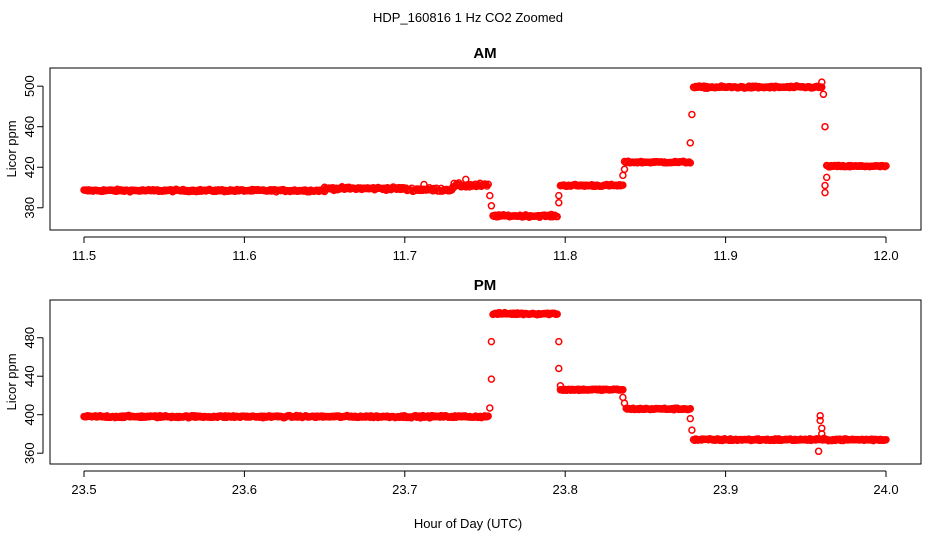 This screenshot has width=936, height=540. I want to click on am-x-tick-label: 11.8, so click(565, 255).